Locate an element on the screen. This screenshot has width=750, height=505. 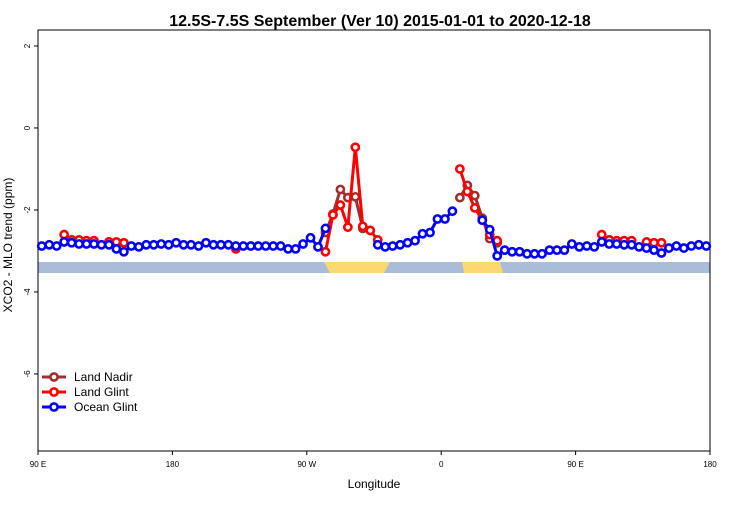
x-tick-label: 90 W is located at coordinates (306, 464).